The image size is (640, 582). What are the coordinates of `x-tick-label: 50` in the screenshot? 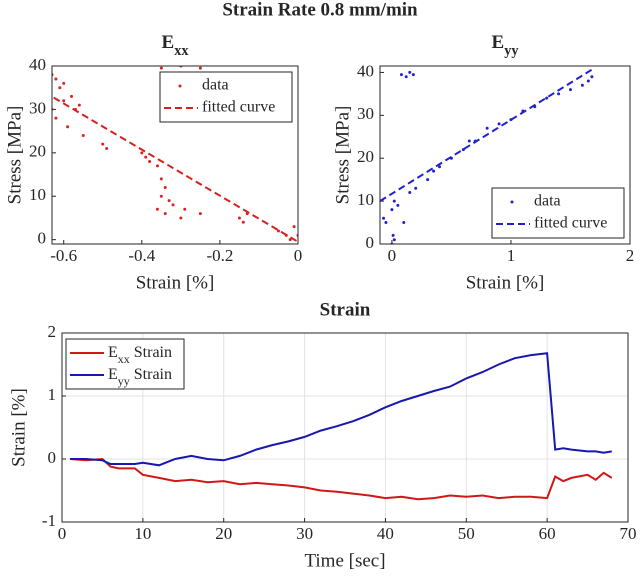 It's located at (466, 533).